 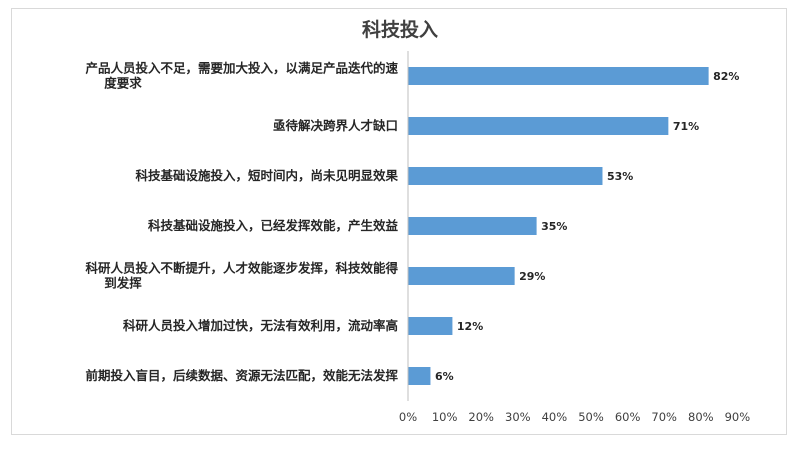 I want to click on category-label: 到发挥, so click(x=123, y=283).